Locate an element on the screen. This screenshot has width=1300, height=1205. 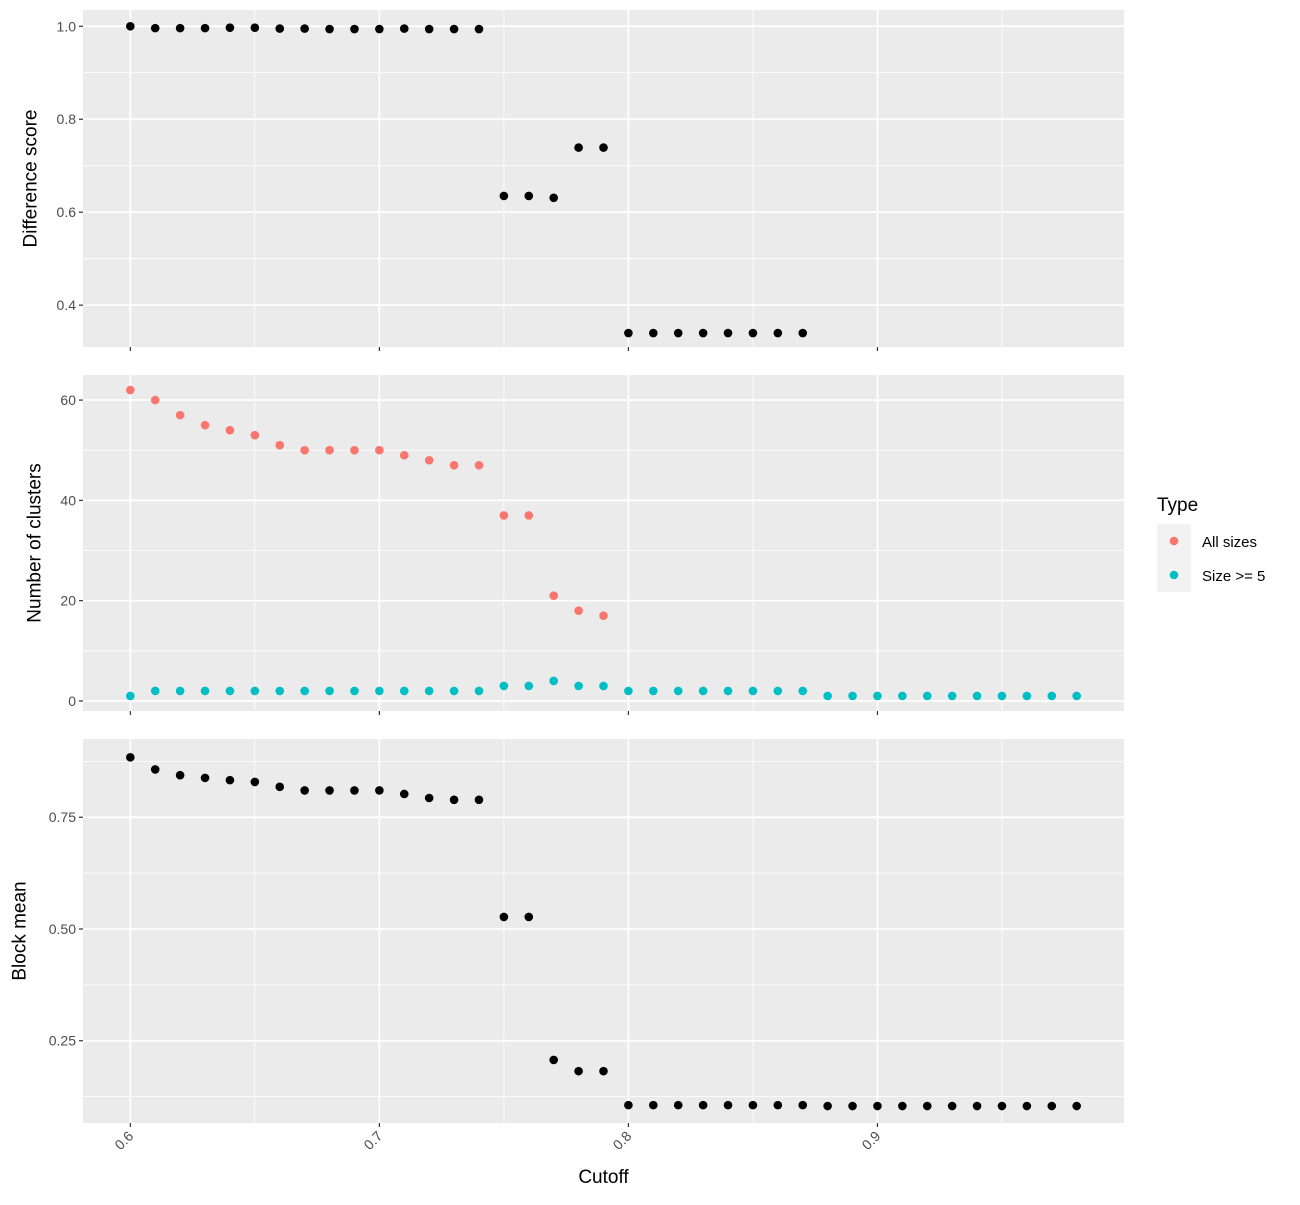
y-tick-label: 0.4 is located at coordinates (67, 305).